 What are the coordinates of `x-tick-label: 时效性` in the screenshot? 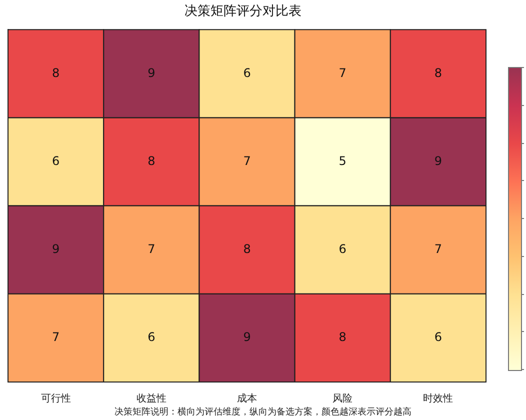 It's located at (438, 398).